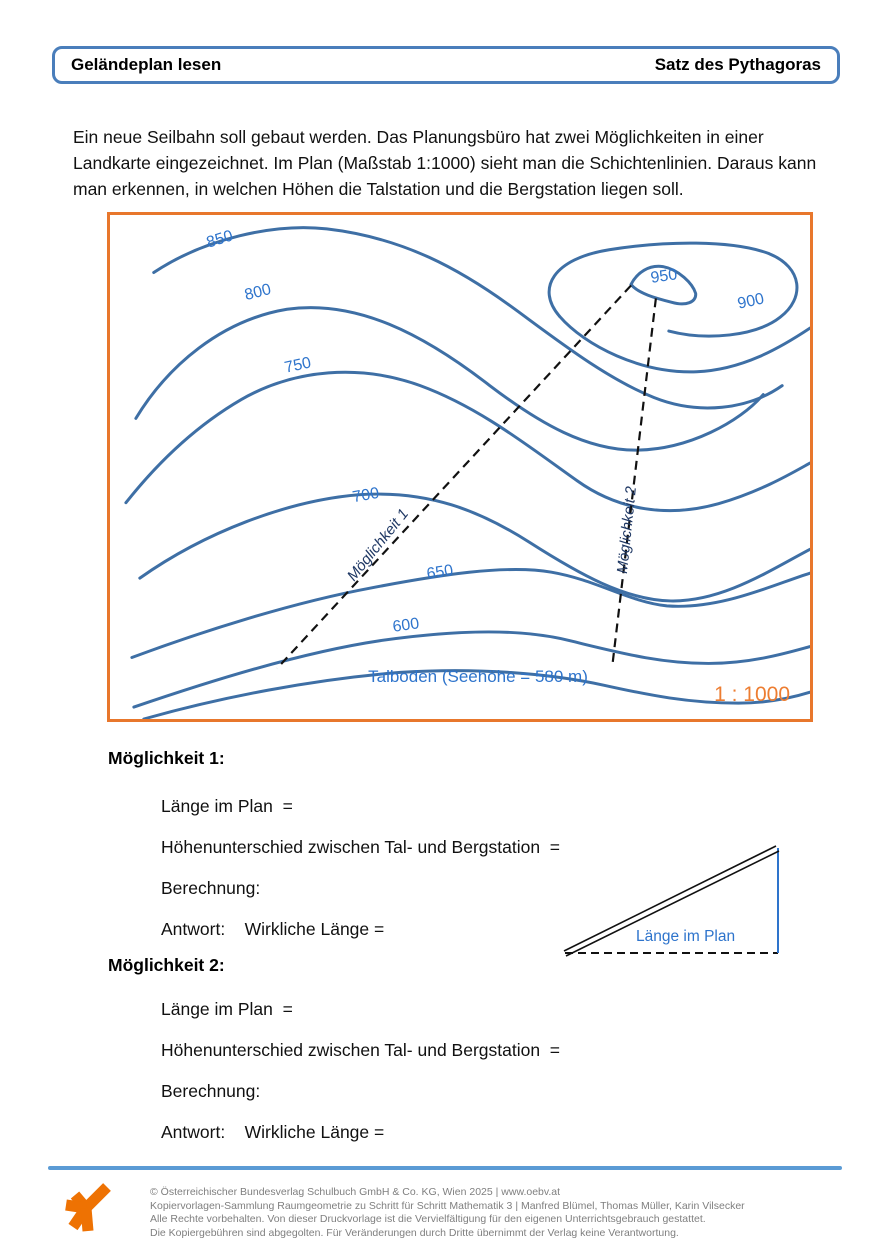 This screenshot has width=890, height=1259. Describe the element at coordinates (227, 1009) in the screenshot. I see `section-2-line-plan-length: Länge im Plan =` at that location.